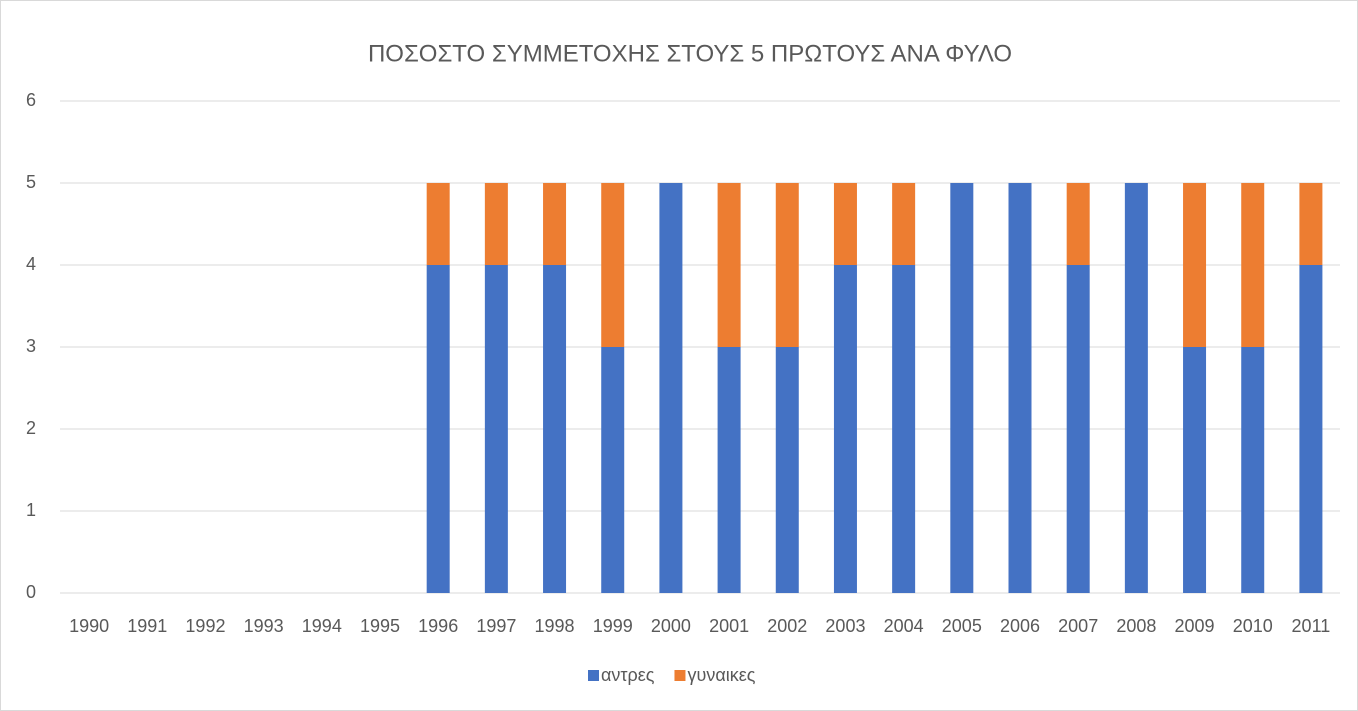 Image resolution: width=1358 pixels, height=711 pixels. Describe the element at coordinates (147, 626) in the screenshot. I see `x-tick-label: 1991` at that location.